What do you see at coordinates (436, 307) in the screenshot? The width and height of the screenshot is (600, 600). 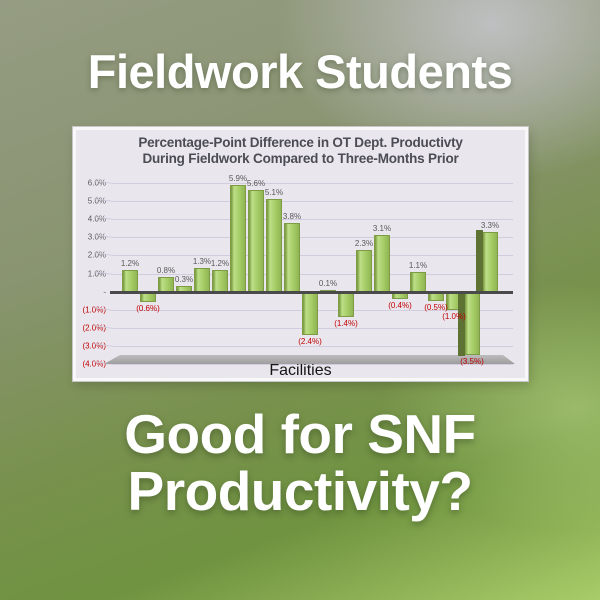 I see `bar-label: (0.5%)` at bounding box center [436, 307].